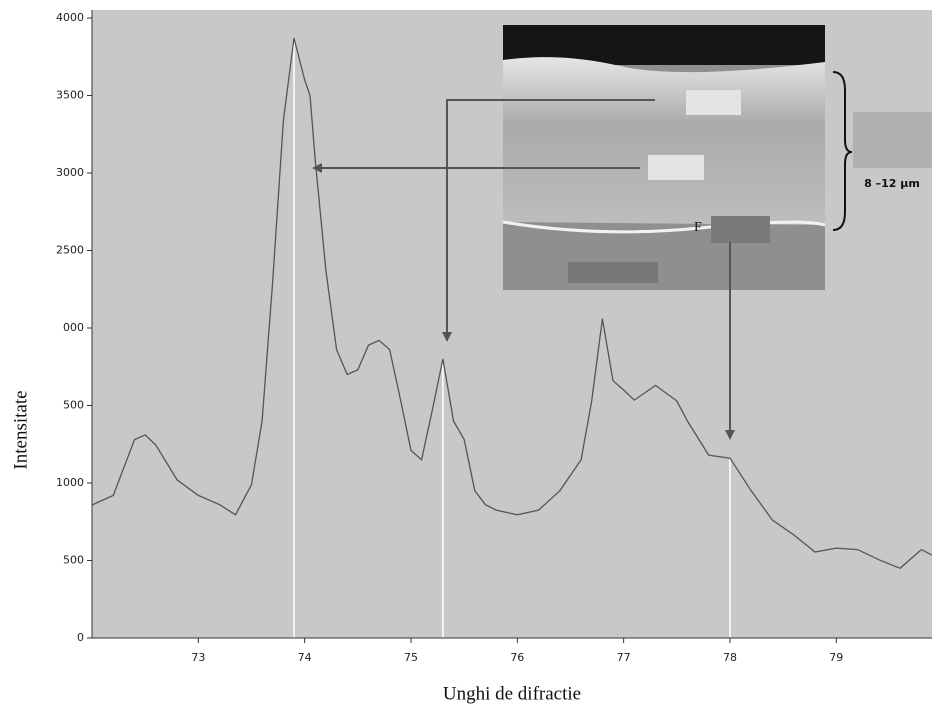 The width and height of the screenshot is (932, 708). Describe the element at coordinates (70, 172) in the screenshot. I see `y-tick-label: 3000` at that location.